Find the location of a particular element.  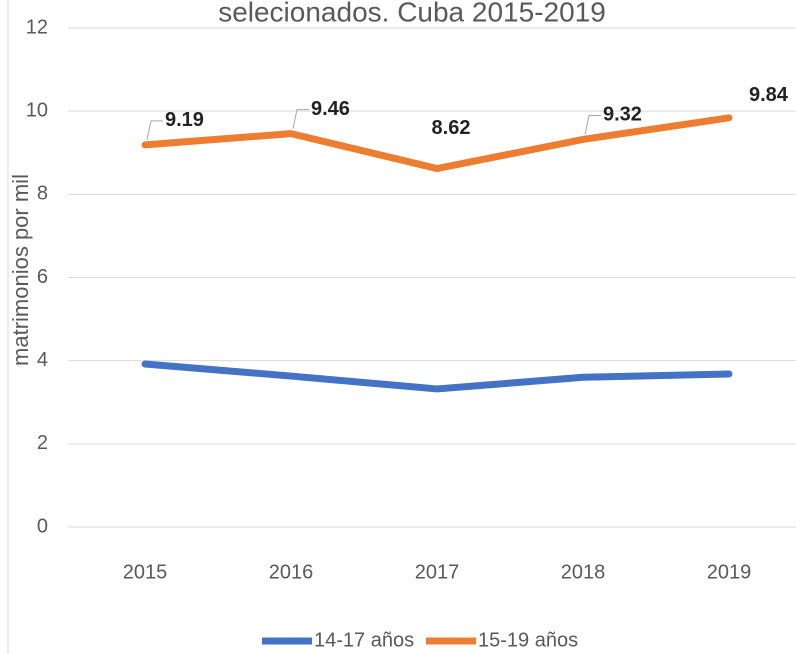

x-tick-label: 2015 is located at coordinates (145, 572).